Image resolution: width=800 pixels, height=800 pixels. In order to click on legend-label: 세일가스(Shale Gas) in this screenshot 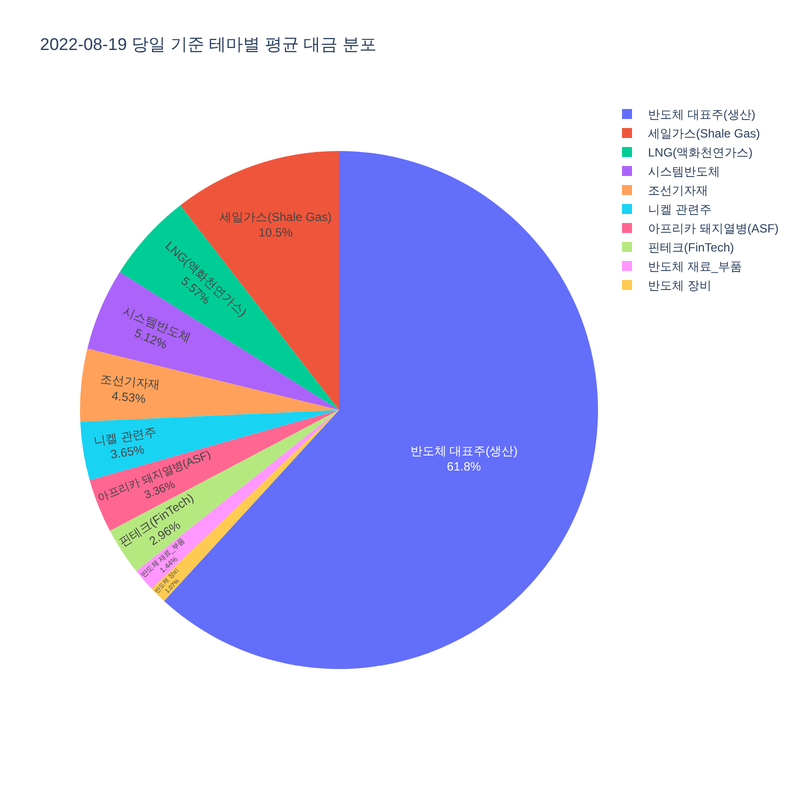, I will do `click(704, 133)`.